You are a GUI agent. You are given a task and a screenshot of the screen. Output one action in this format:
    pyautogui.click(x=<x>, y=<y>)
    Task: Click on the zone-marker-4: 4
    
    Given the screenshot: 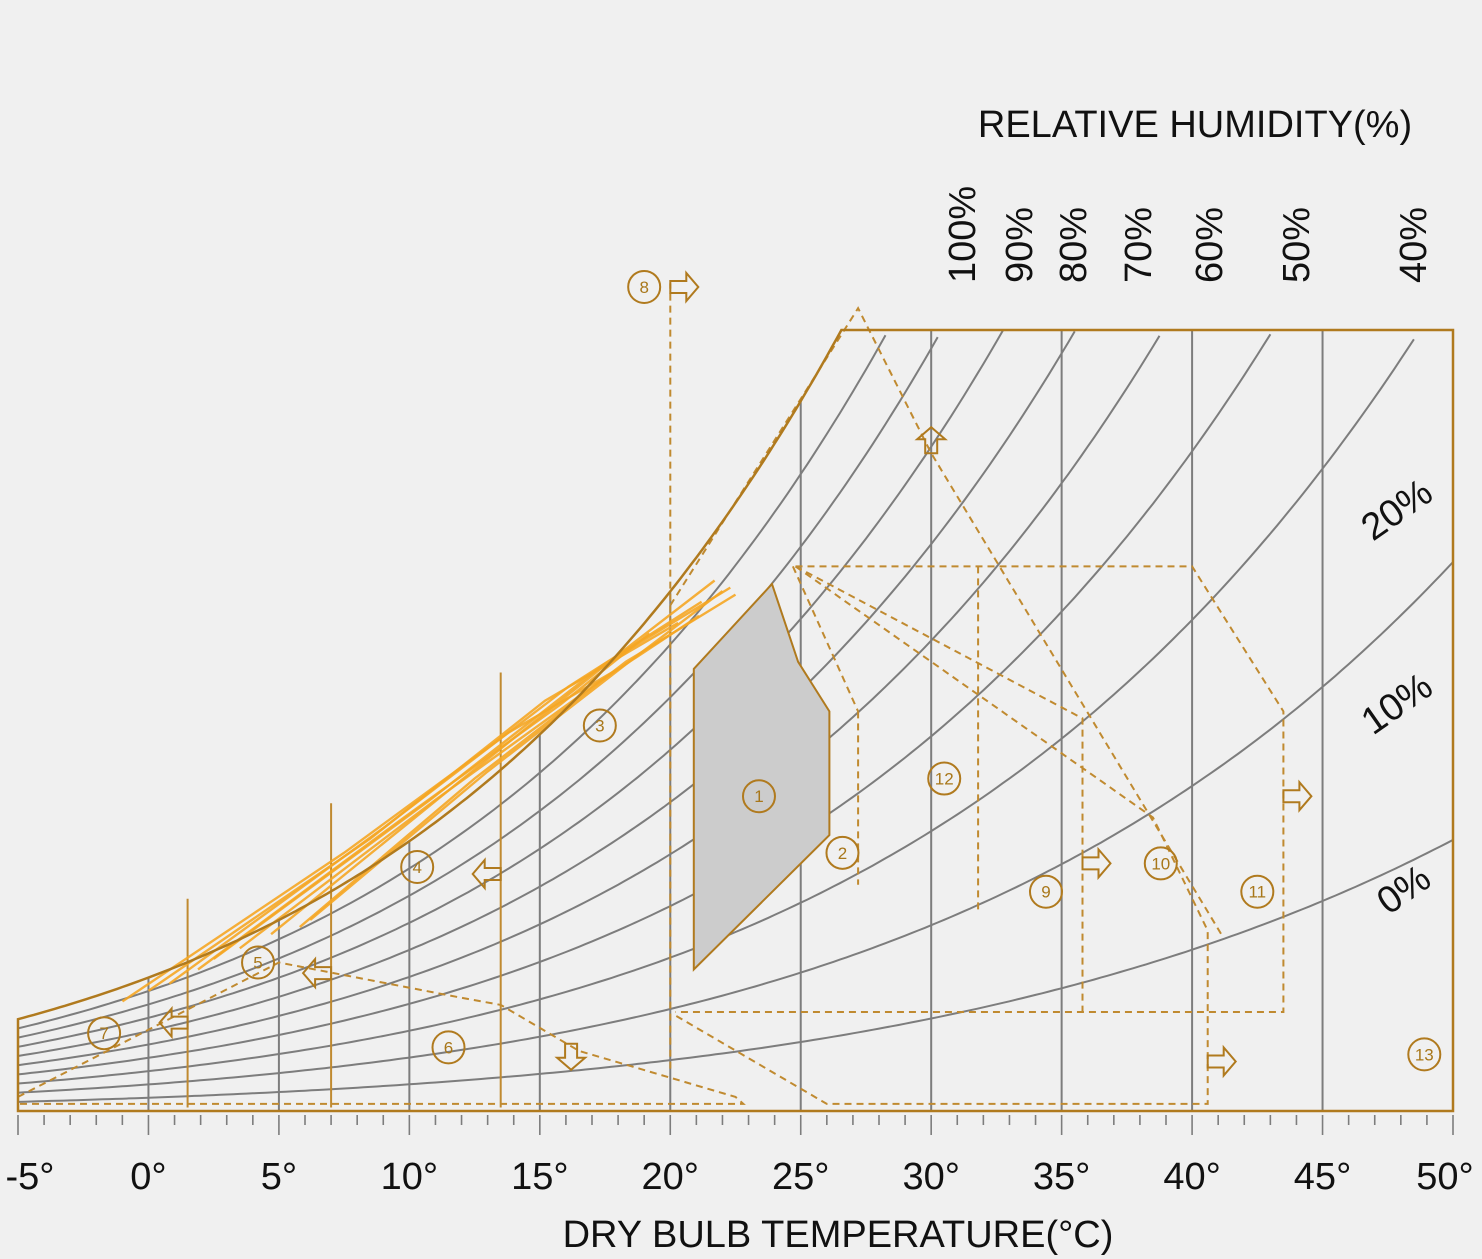 What is the action you would take?
    pyautogui.click(x=417, y=866)
    